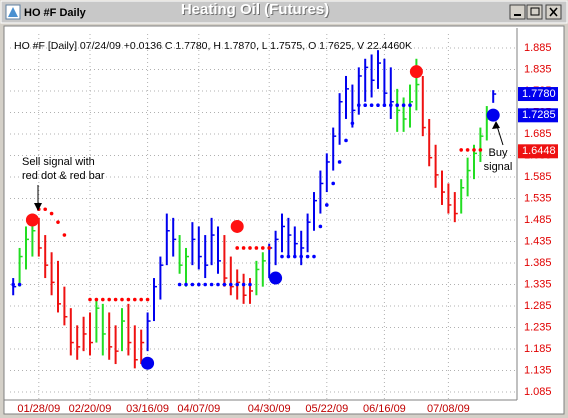 The height and width of the screenshot is (418, 568). I want to click on y-tick-label: 1.535, so click(538, 198).